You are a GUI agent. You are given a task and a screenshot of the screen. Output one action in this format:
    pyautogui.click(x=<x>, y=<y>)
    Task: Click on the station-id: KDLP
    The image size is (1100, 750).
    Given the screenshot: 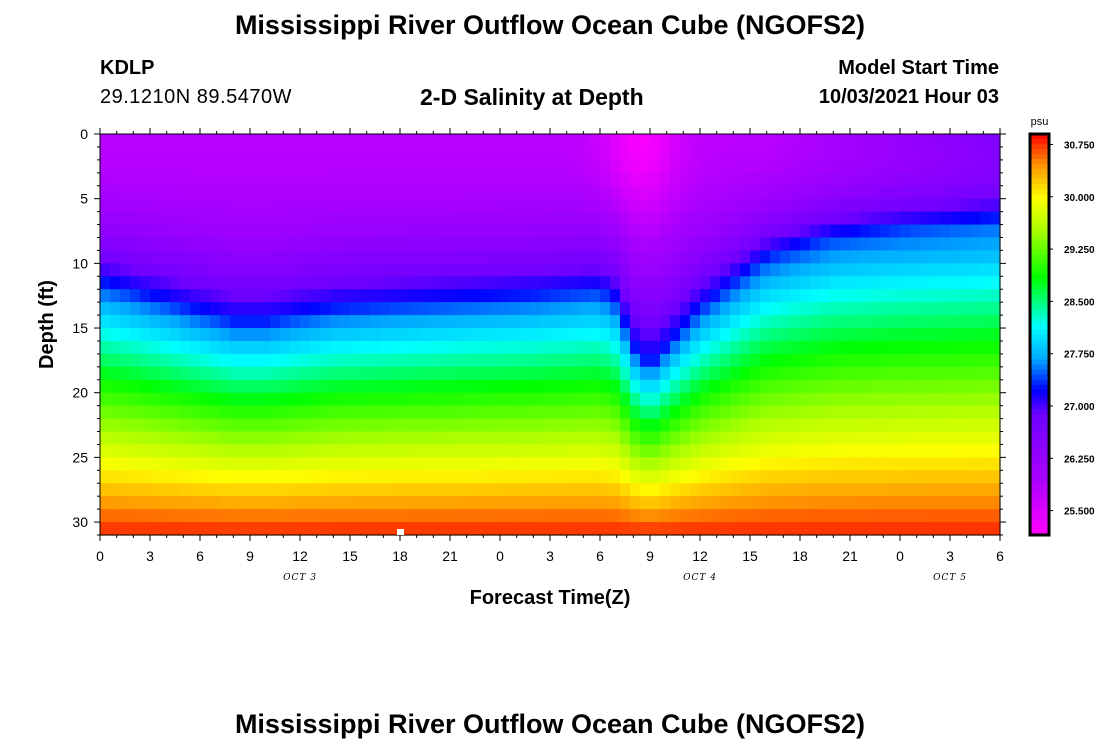 What is the action you would take?
    pyautogui.click(x=127, y=68)
    